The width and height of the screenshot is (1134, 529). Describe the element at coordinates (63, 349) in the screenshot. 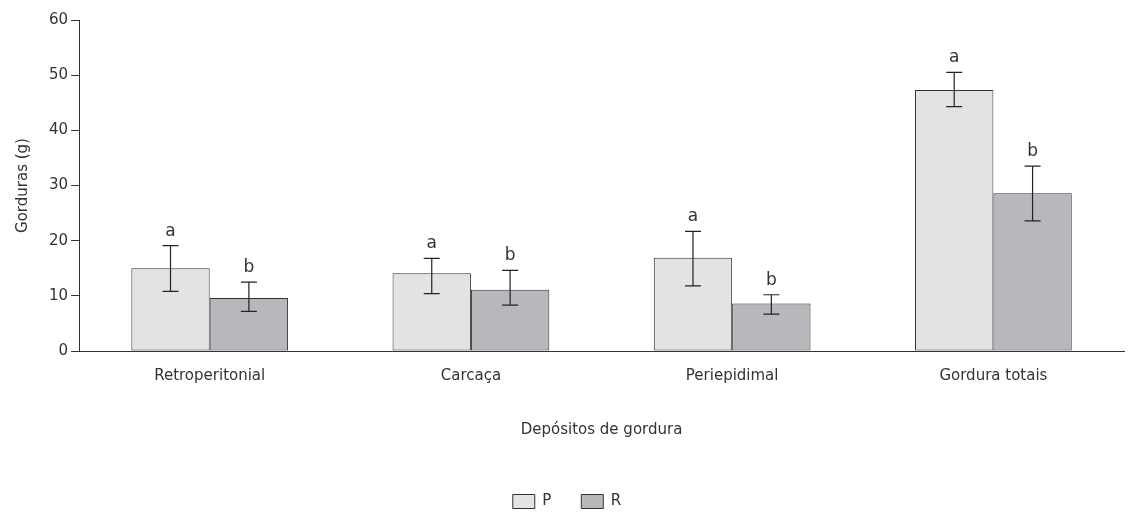

I see `y-tick-label: 0` at that location.